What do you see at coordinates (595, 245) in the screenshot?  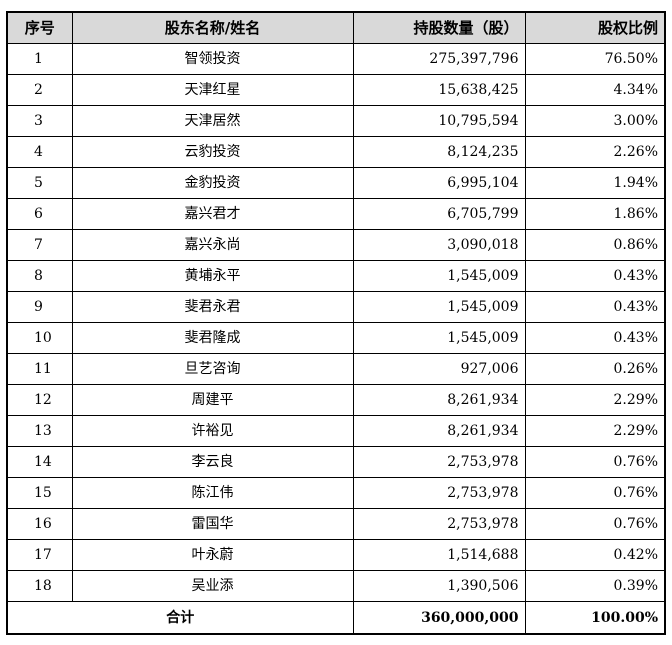 I see `cell-ratio: 0.86%` at bounding box center [595, 245].